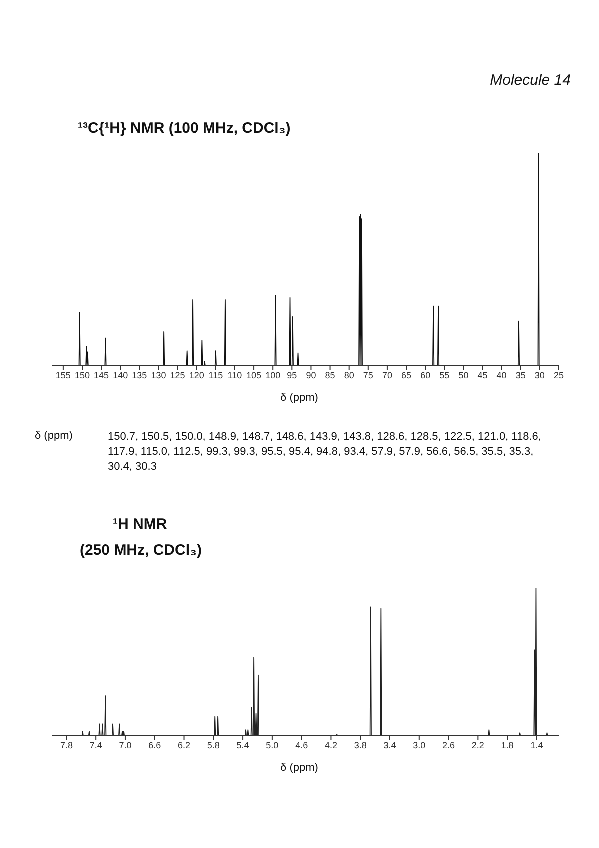 This screenshot has height=848, width=599. What do you see at coordinates (559, 375) in the screenshot?
I see `x-tick-label: 25` at bounding box center [559, 375].